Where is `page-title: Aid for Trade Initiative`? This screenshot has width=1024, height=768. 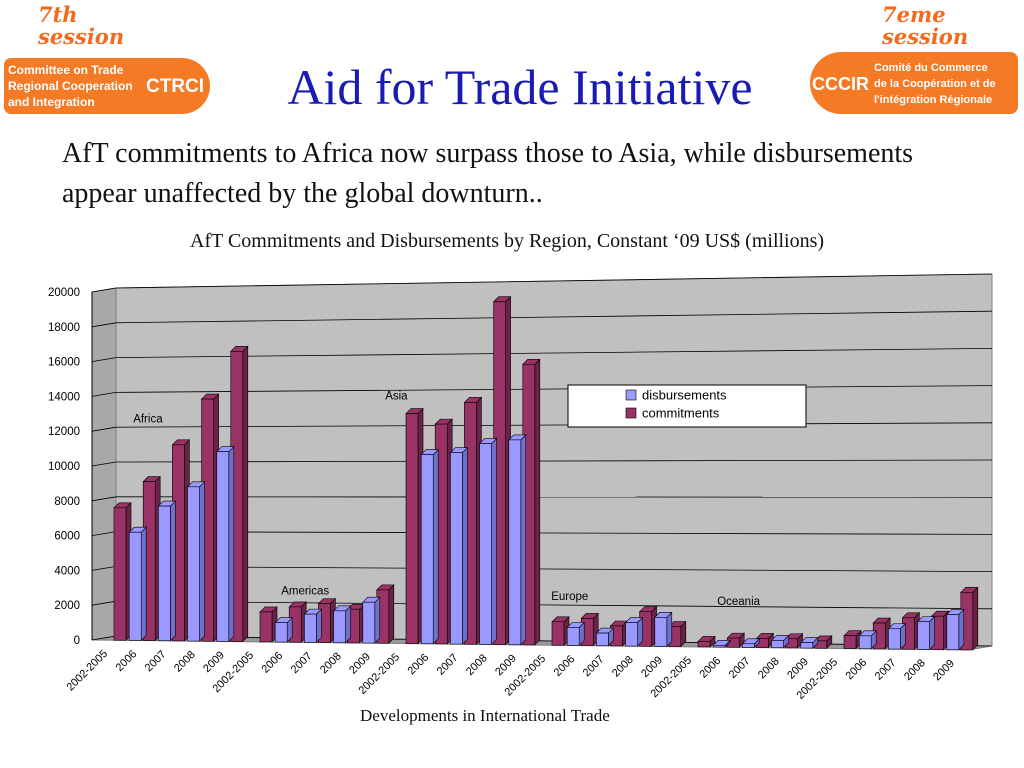
page-title: Aid for Trade Initiative is located at coordinates (520, 87).